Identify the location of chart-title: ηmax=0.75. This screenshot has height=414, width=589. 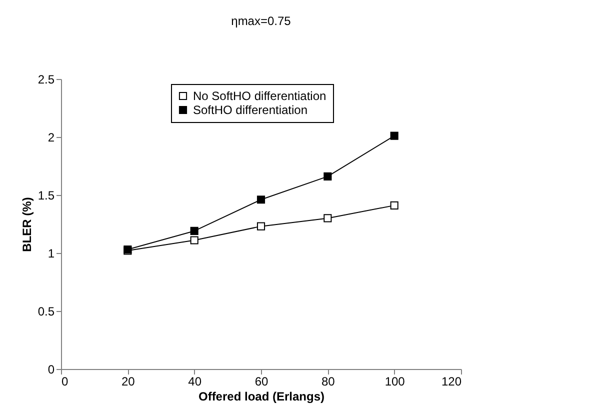
(261, 21).